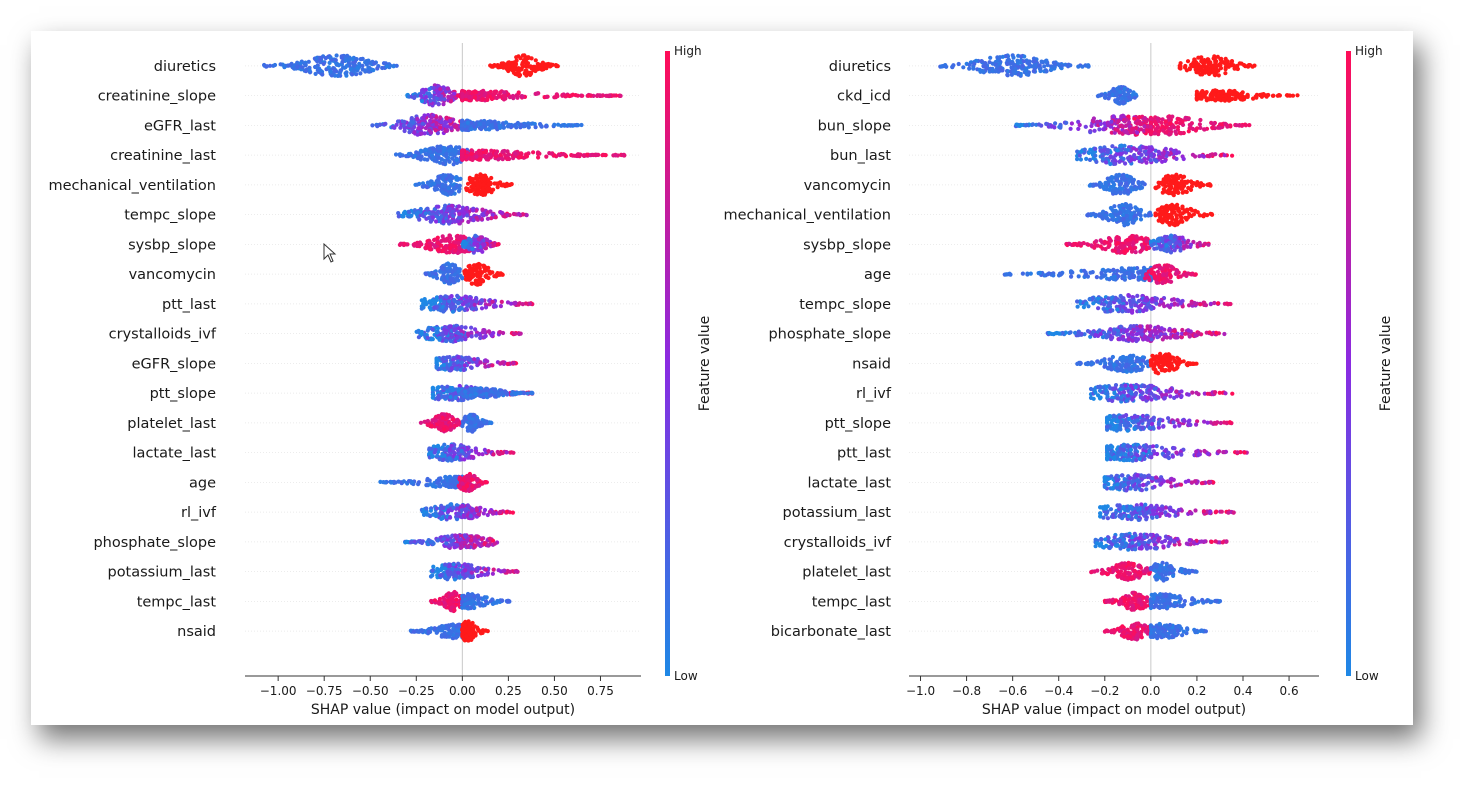  Describe the element at coordinates (401, 303) in the screenshot. I see `feature-row-ptt-last: ptt_last` at that location.